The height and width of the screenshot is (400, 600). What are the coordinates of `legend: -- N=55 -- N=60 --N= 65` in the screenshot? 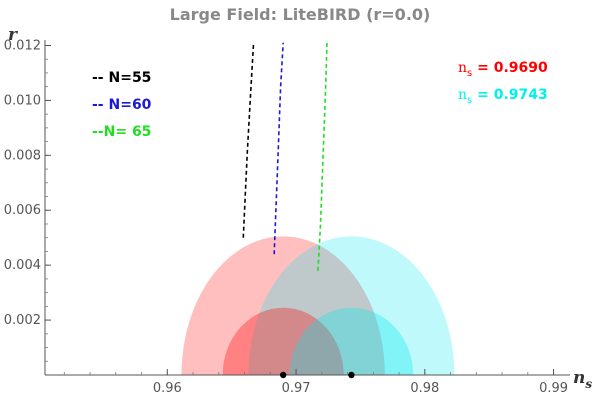 It's located at (122, 105).